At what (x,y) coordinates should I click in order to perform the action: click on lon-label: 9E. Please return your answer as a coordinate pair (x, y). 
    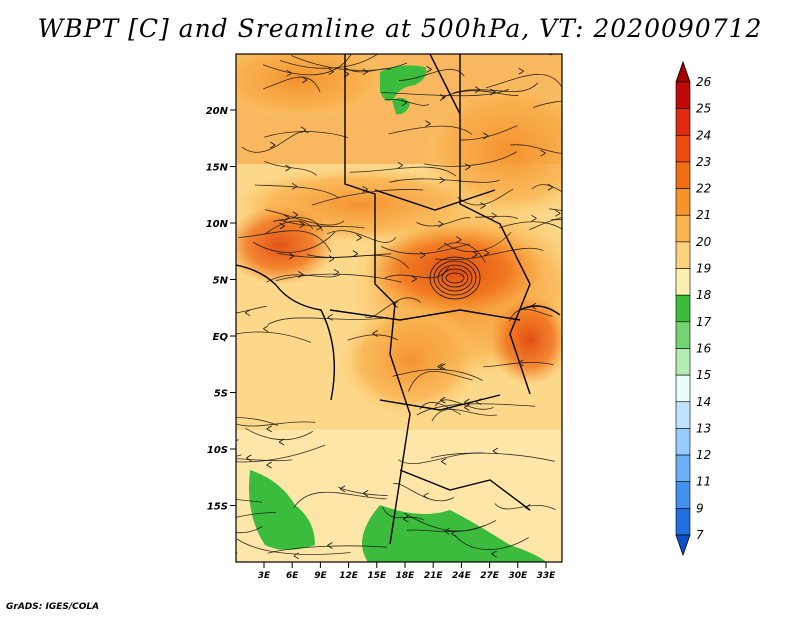
    Looking at the image, I should click on (320, 576).